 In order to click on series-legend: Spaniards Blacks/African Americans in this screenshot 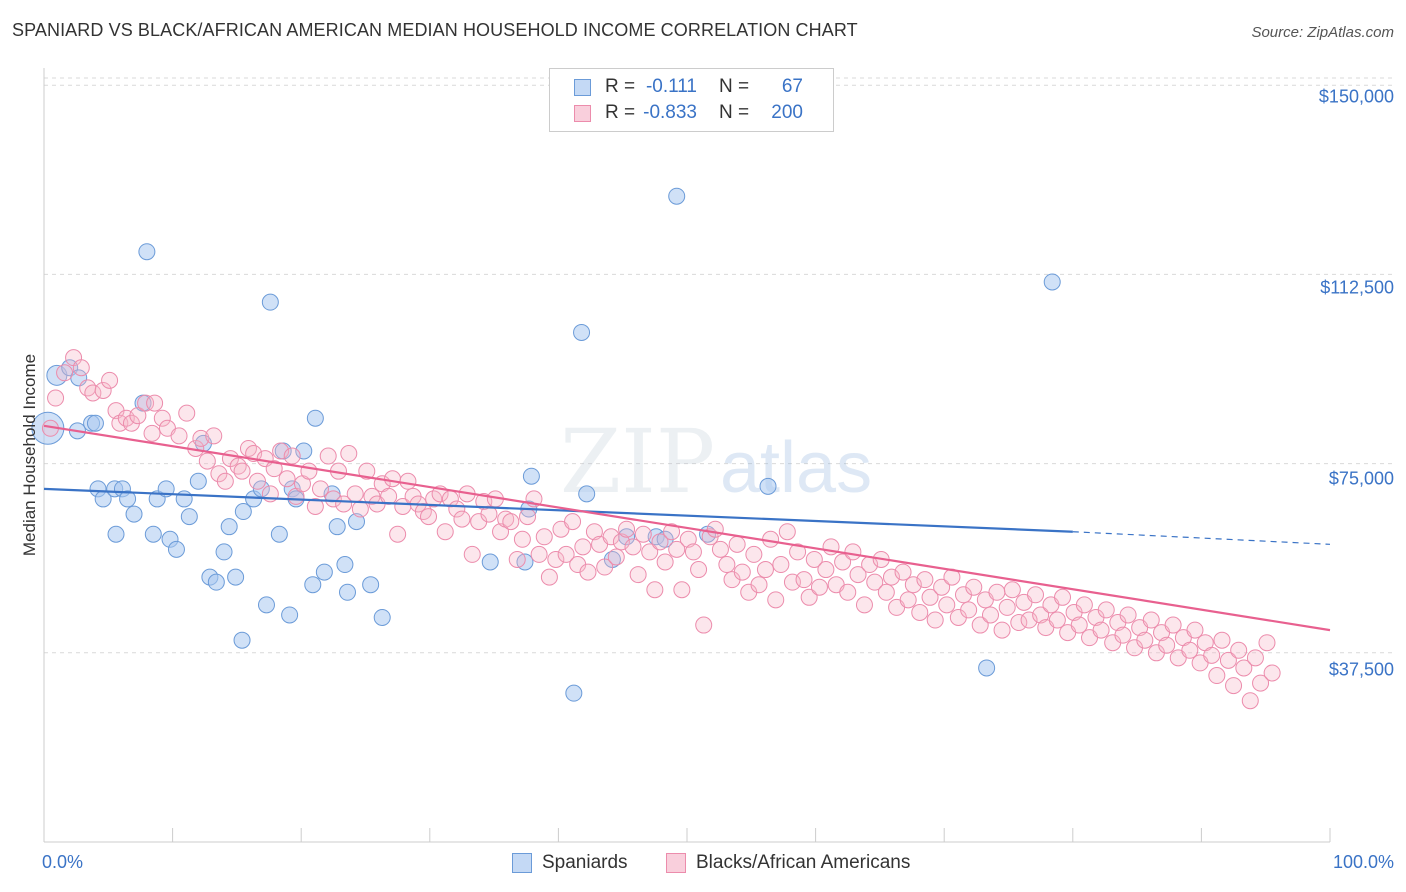, I will do `click(703, 864)`.